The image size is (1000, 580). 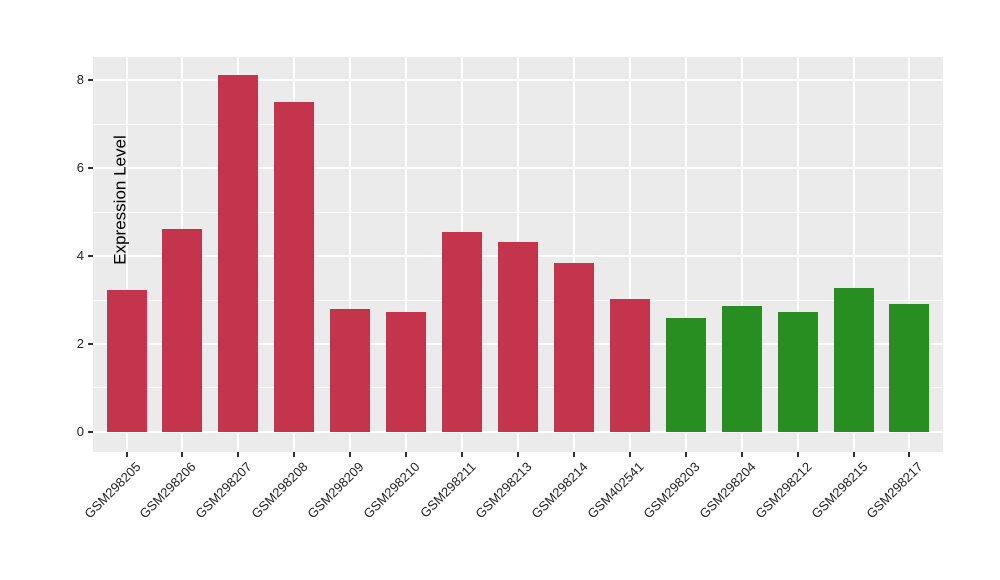 What do you see at coordinates (685, 454) in the screenshot?
I see `x-tick-GSM298203` at bounding box center [685, 454].